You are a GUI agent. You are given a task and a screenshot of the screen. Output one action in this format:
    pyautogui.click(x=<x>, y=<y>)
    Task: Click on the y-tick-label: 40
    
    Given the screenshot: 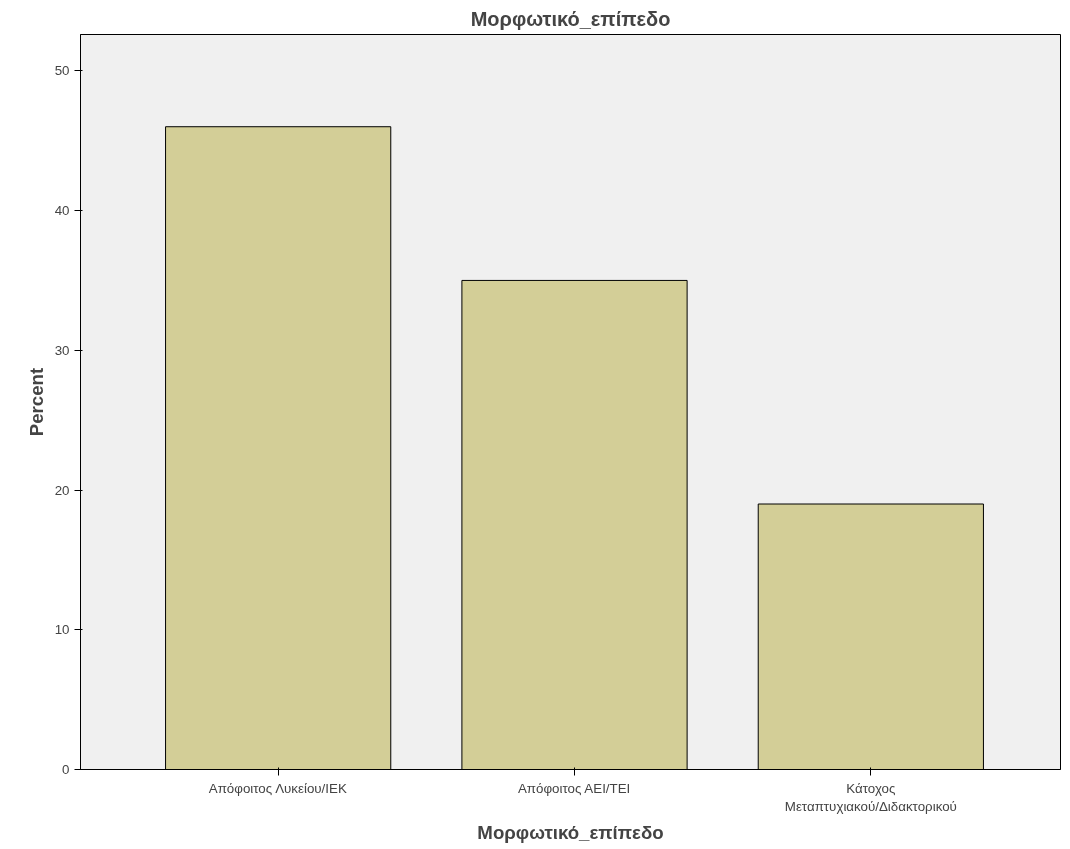 What is the action you would take?
    pyautogui.click(x=62, y=211)
    